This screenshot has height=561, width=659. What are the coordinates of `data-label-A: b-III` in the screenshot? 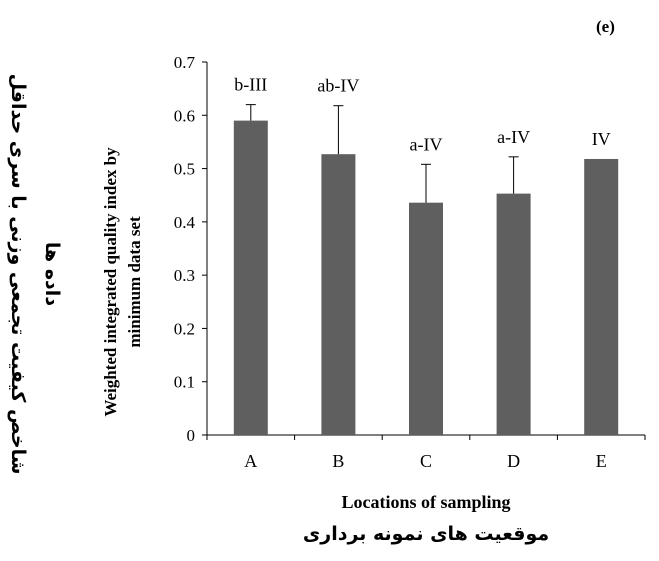 It's located at (250, 85).